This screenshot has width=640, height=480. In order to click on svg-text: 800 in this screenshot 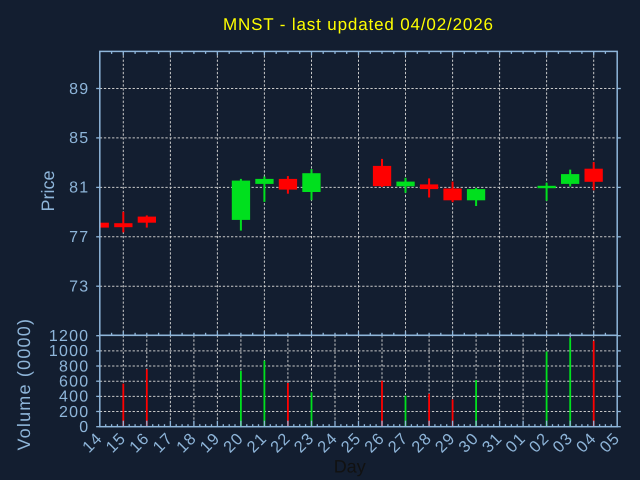, I will do `click(74, 366)`.